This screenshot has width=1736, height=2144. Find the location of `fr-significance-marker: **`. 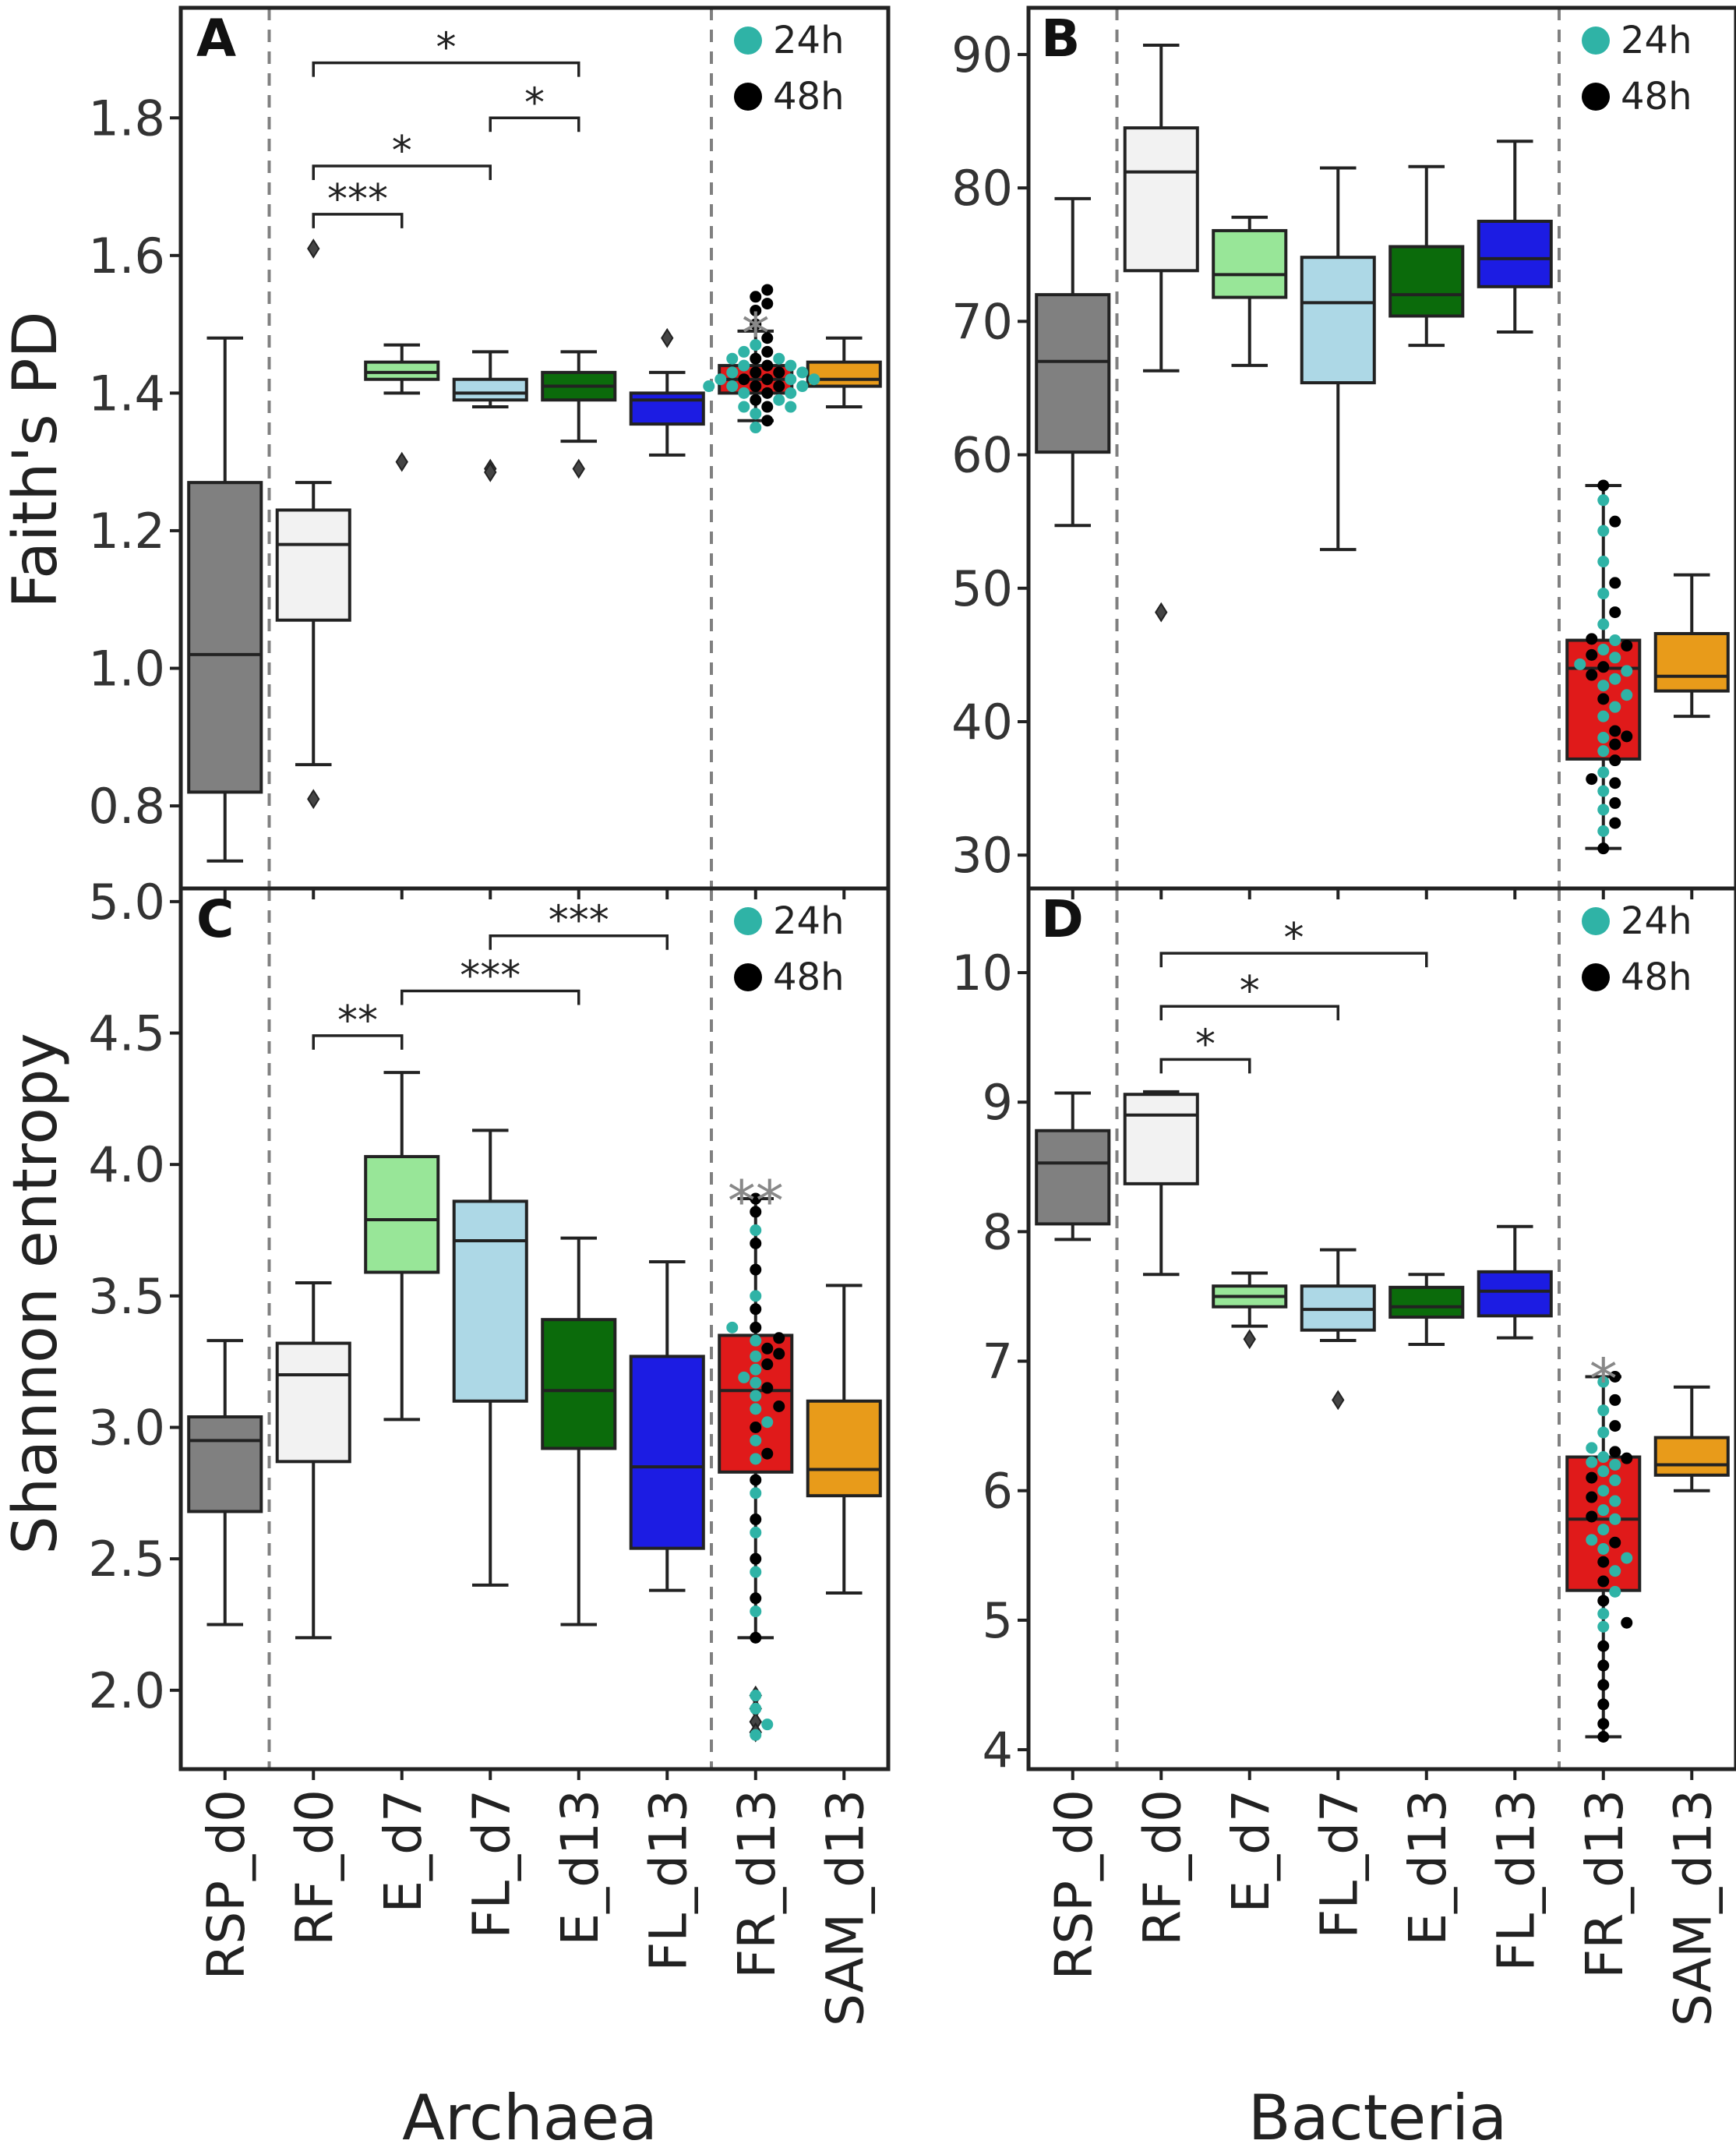

fr-significance-marker: ** is located at coordinates (756, 1201).